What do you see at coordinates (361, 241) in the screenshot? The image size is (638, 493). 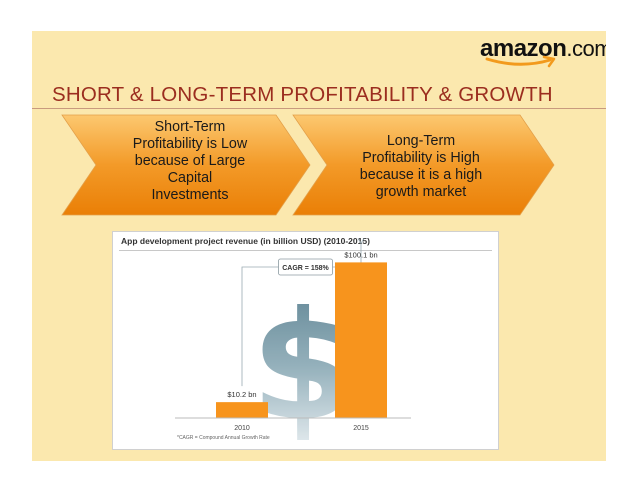 I see `cagr-arrow-head` at bounding box center [361, 241].